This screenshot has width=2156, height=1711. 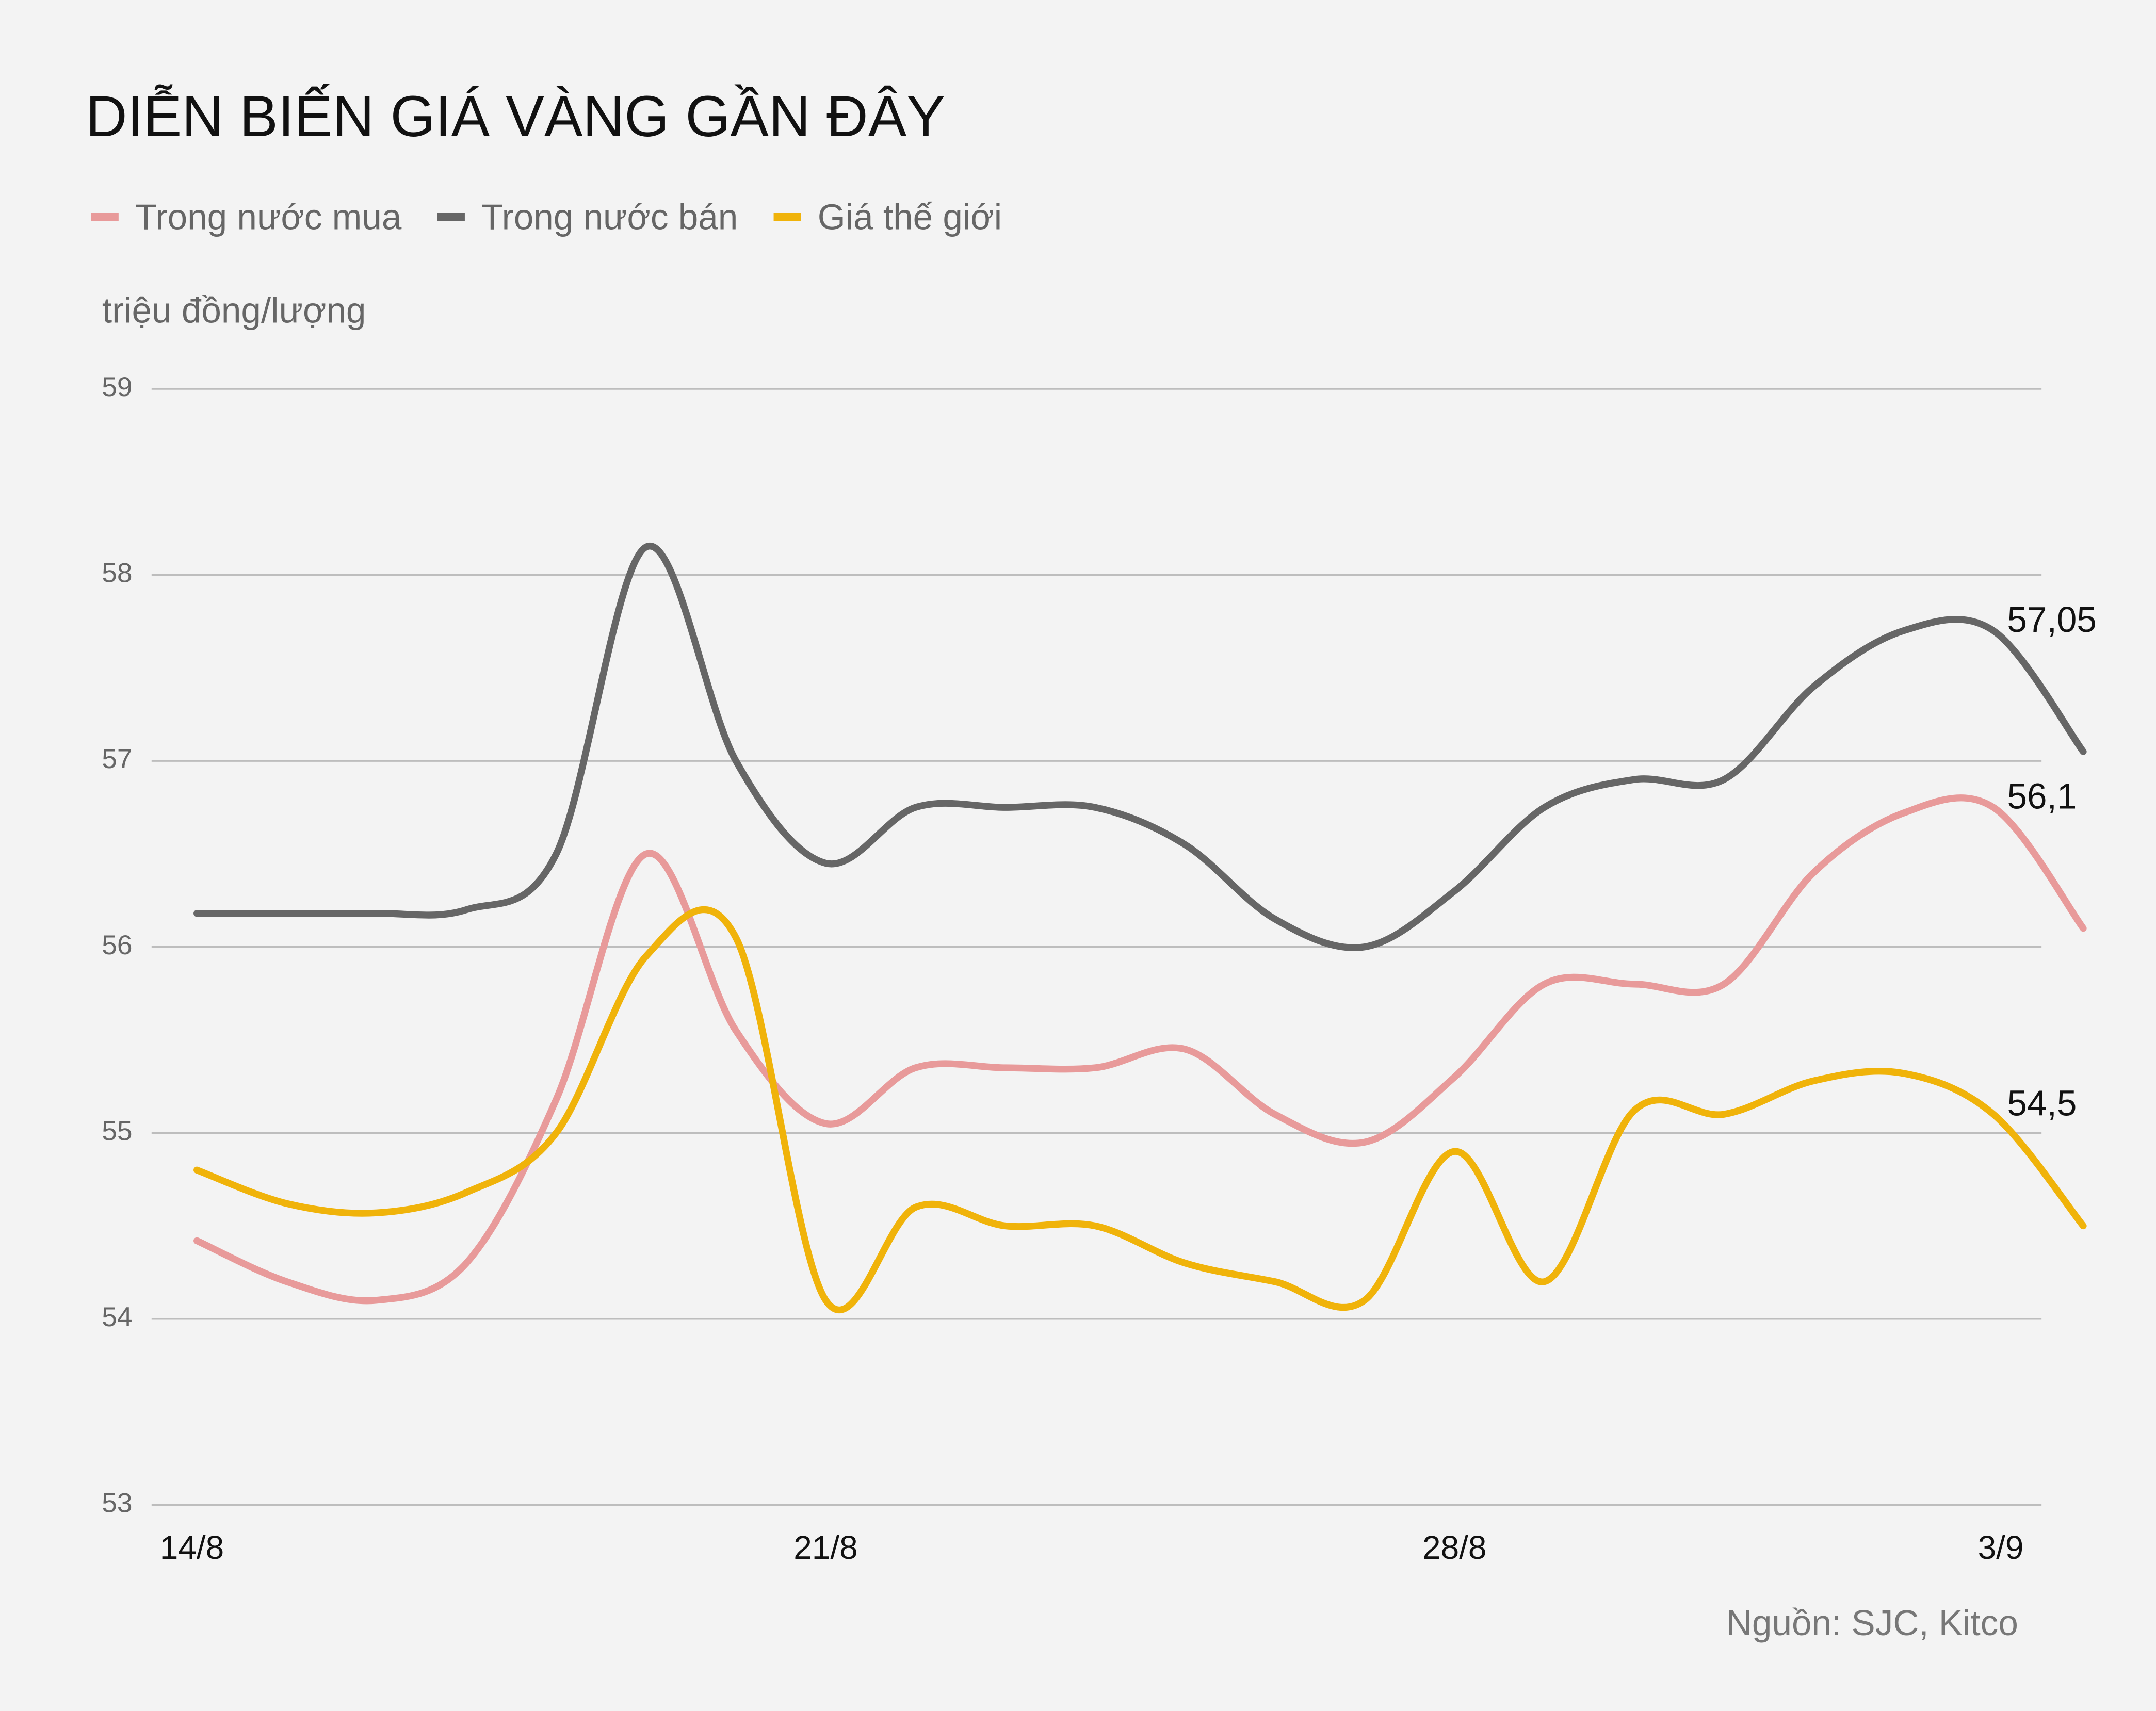 I want to click on x-tick-label: 28/8, so click(x=1454, y=1547).